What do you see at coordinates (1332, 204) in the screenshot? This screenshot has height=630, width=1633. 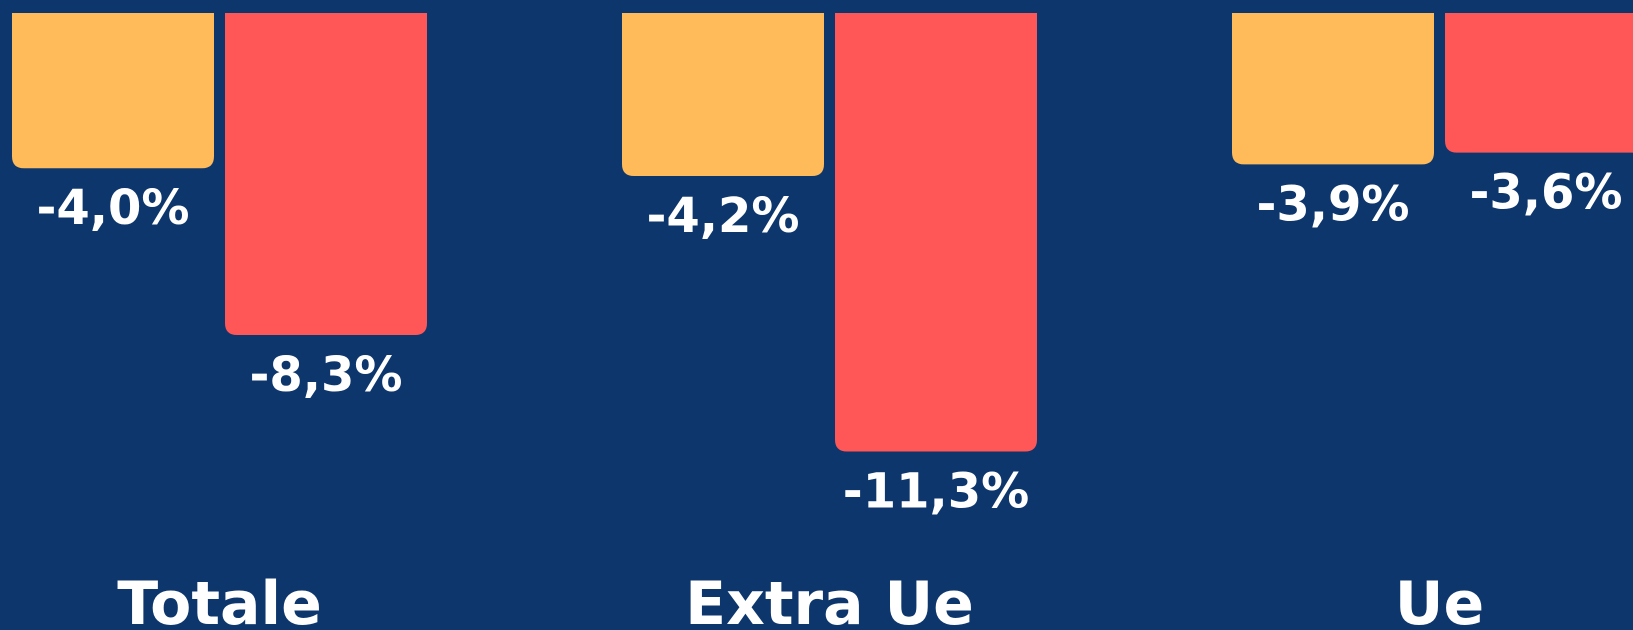 I see `data-label-ue-series-1: -3,9%` at bounding box center [1332, 204].